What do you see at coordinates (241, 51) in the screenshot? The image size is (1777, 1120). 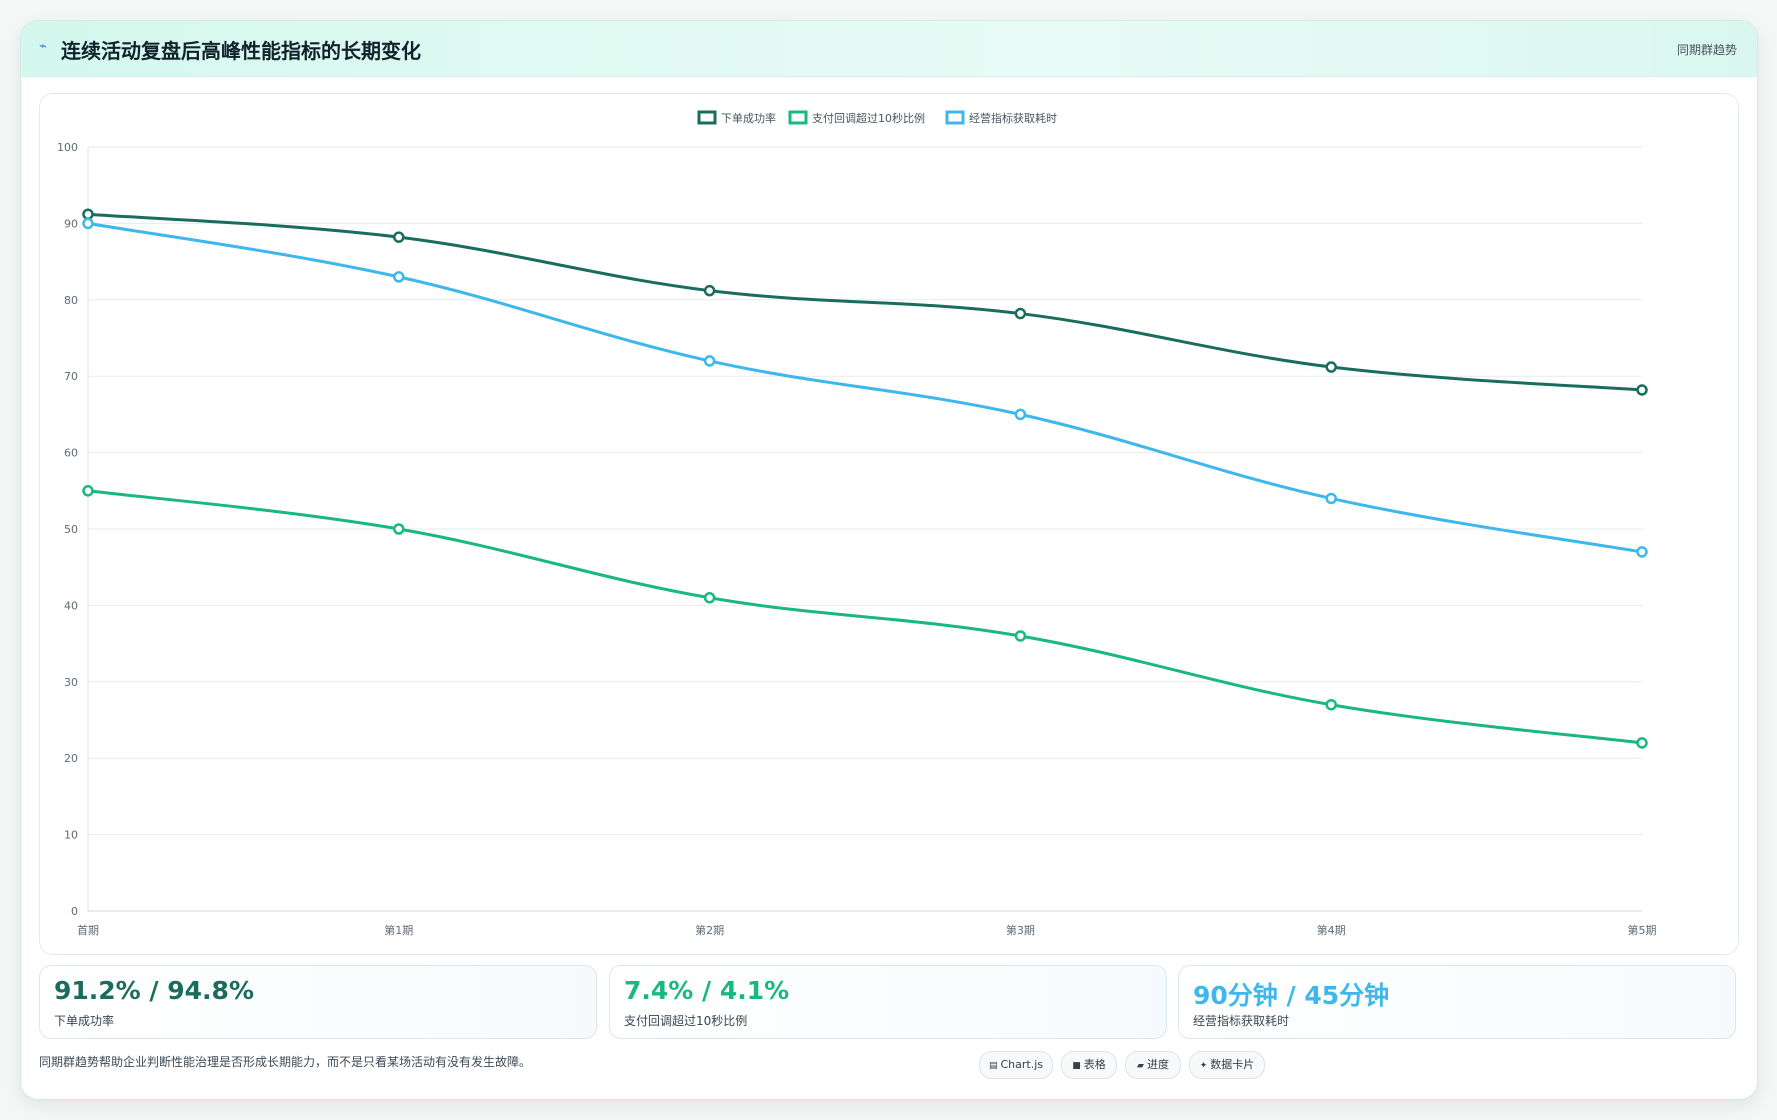 I see `chart-title: 连续活动复盘后高峰性能指标的长期变化` at bounding box center [241, 51].